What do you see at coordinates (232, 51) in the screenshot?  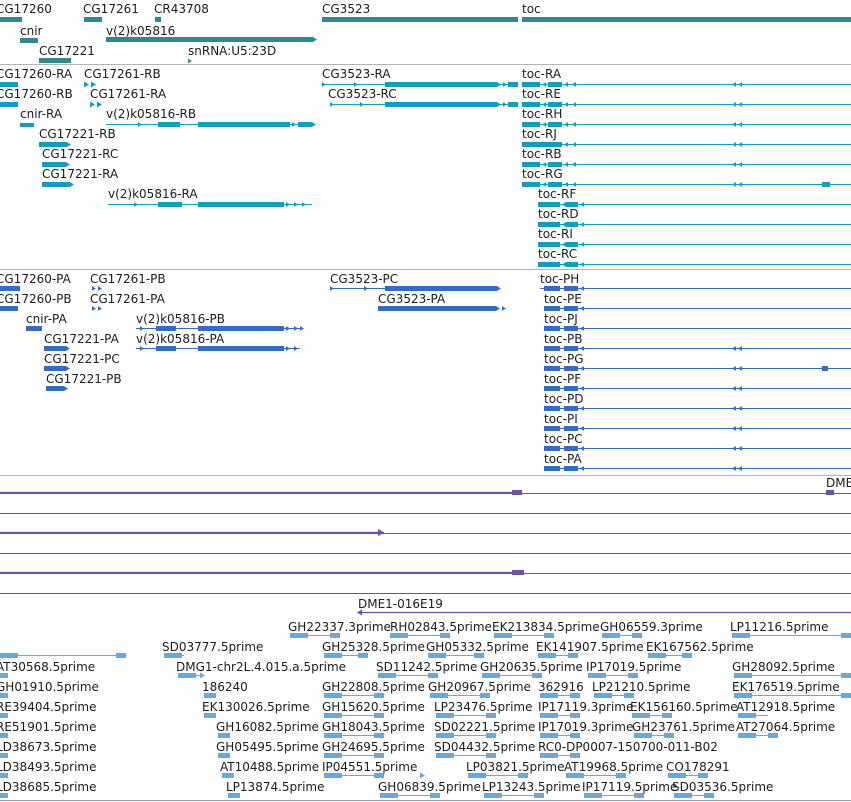 I see `feature-label-snrna-u5-23d: snRNA:U5:23D` at bounding box center [232, 51].